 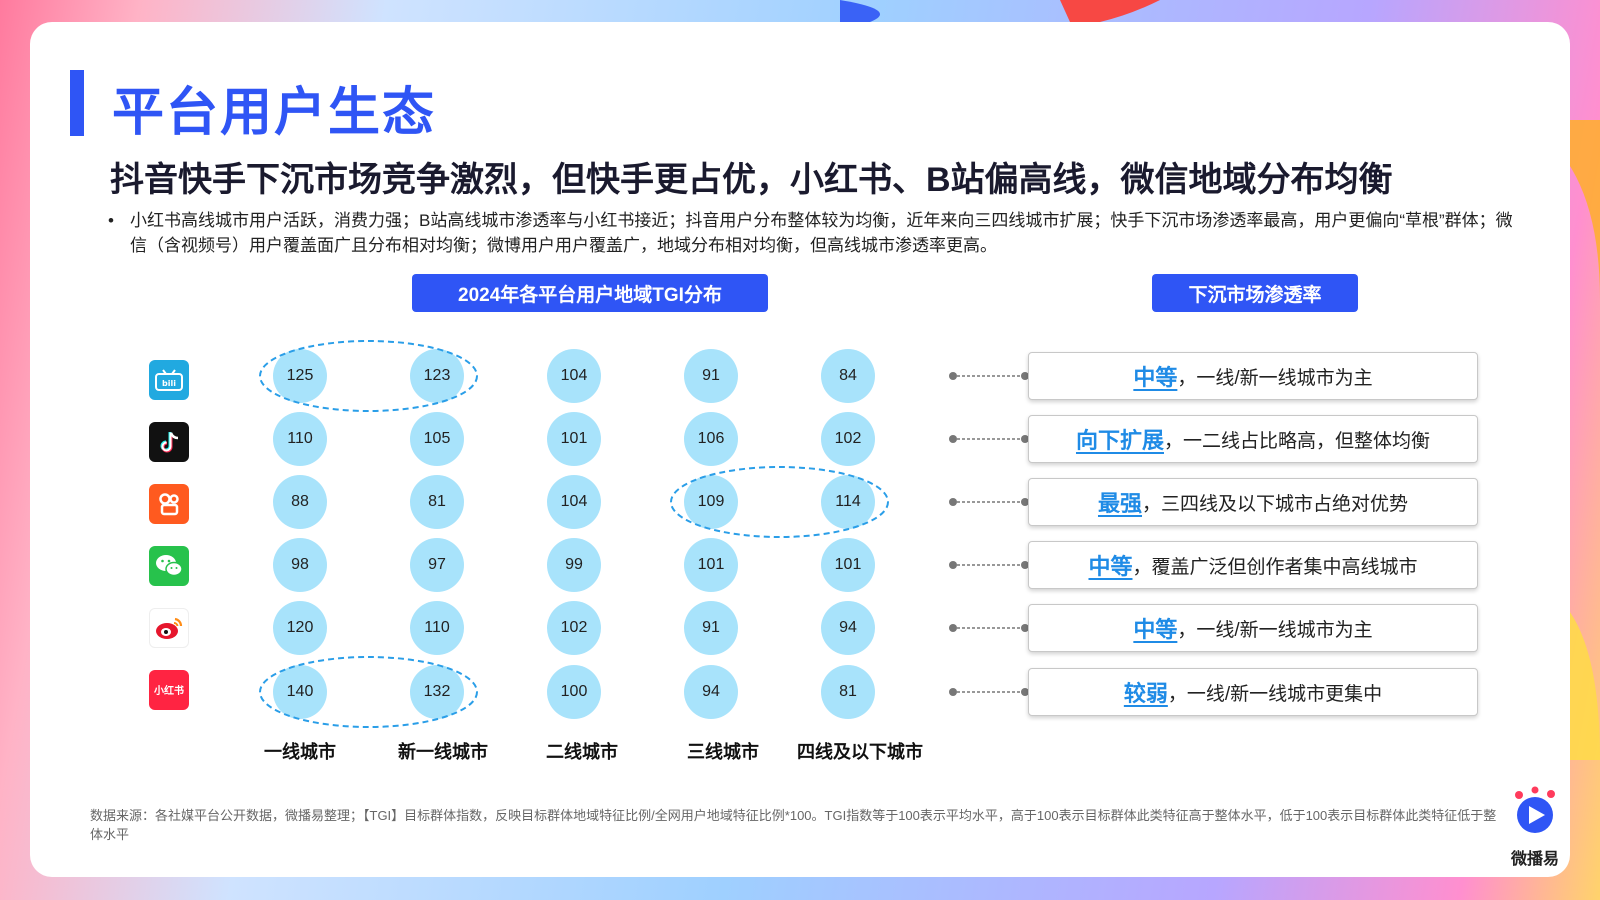 What do you see at coordinates (1119, 503) in the screenshot?
I see `penetration-keyword: 最强` at bounding box center [1119, 503].